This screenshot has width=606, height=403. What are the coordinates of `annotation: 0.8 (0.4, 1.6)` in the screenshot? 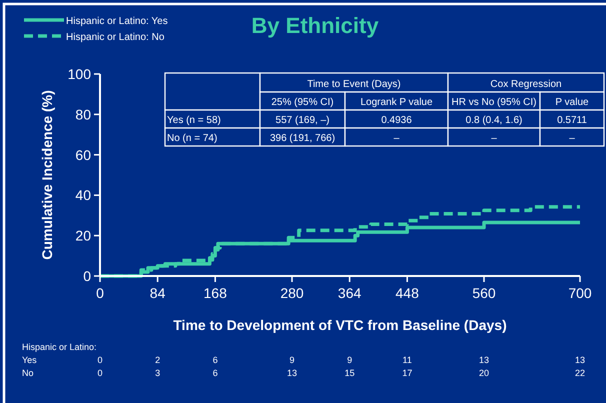 It's located at (494, 120).